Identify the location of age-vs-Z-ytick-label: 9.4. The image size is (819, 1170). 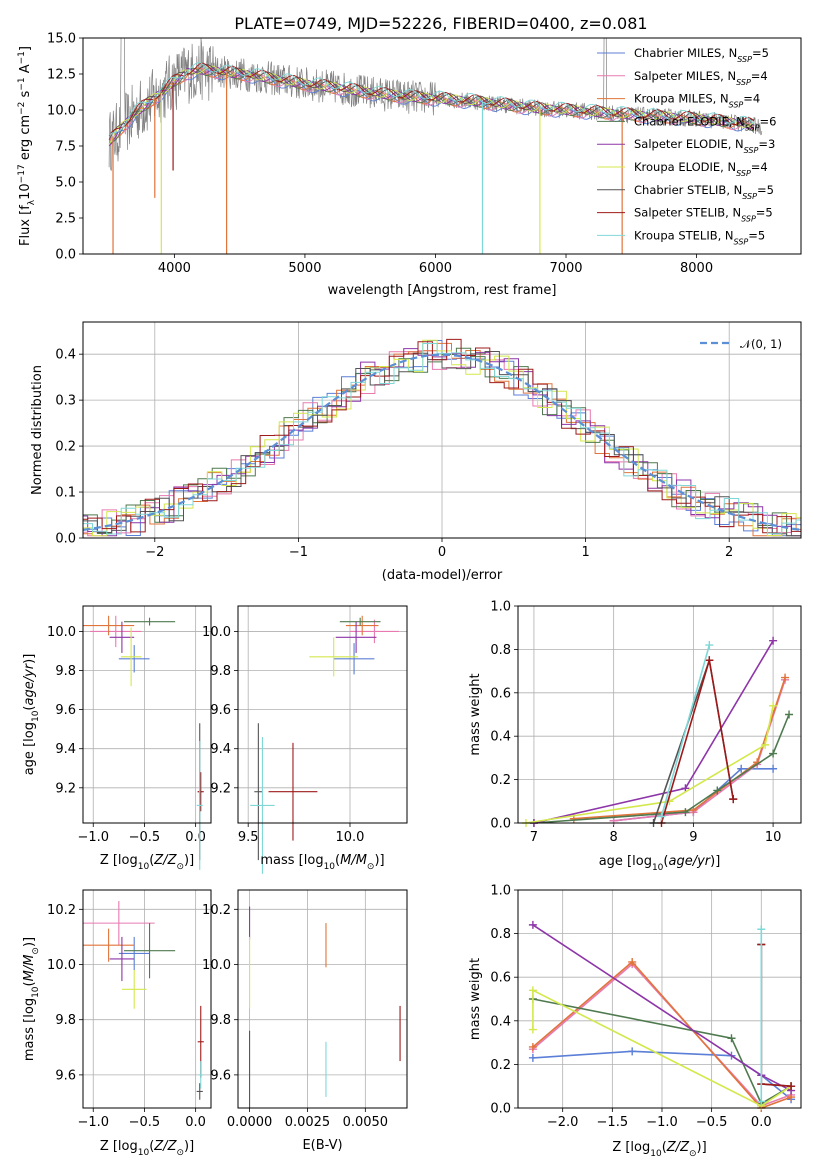
(65, 749).